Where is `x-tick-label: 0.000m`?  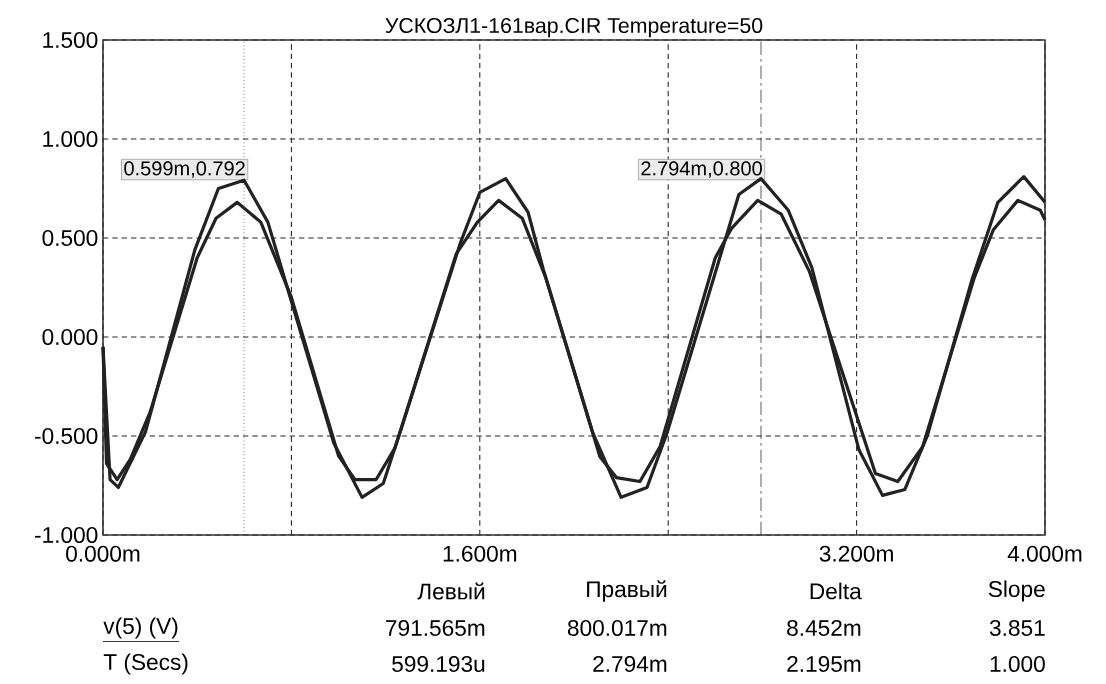
x-tick-label: 0.000m is located at coordinates (103, 553).